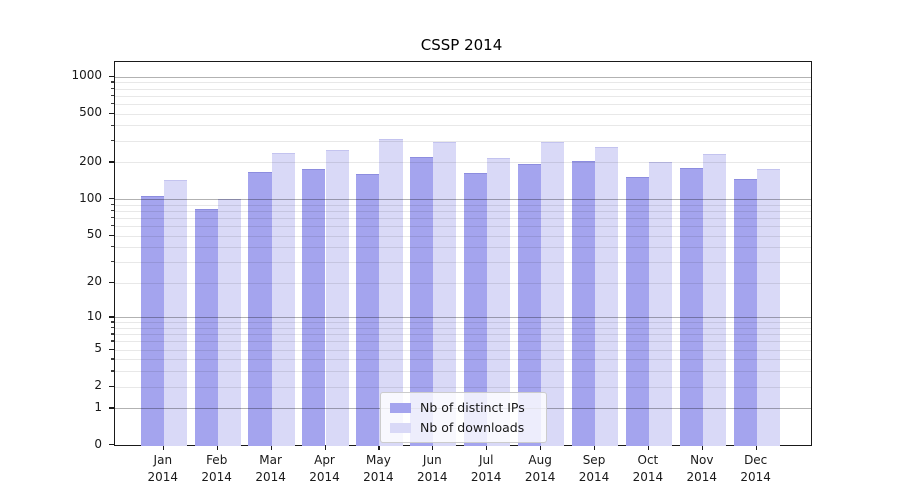 This screenshot has height=500, width=900. I want to click on x-tick-month: Dec, so click(756, 460).